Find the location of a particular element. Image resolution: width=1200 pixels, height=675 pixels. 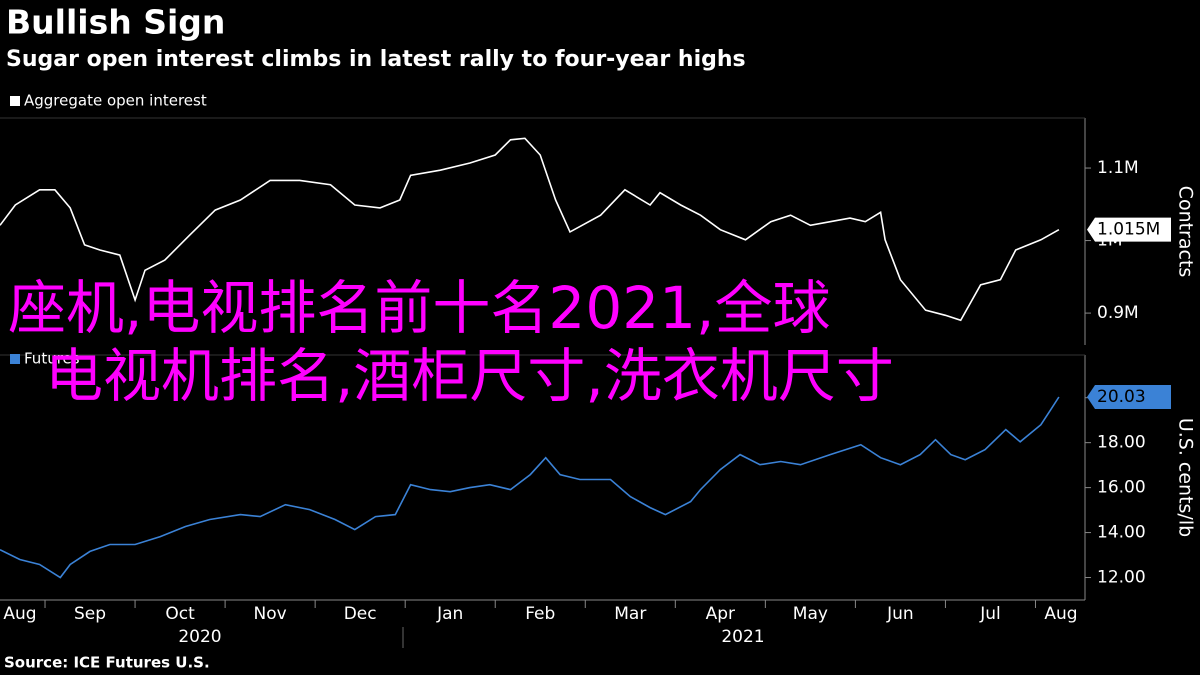

chart-title: Bullish Sign is located at coordinates (115, 22).